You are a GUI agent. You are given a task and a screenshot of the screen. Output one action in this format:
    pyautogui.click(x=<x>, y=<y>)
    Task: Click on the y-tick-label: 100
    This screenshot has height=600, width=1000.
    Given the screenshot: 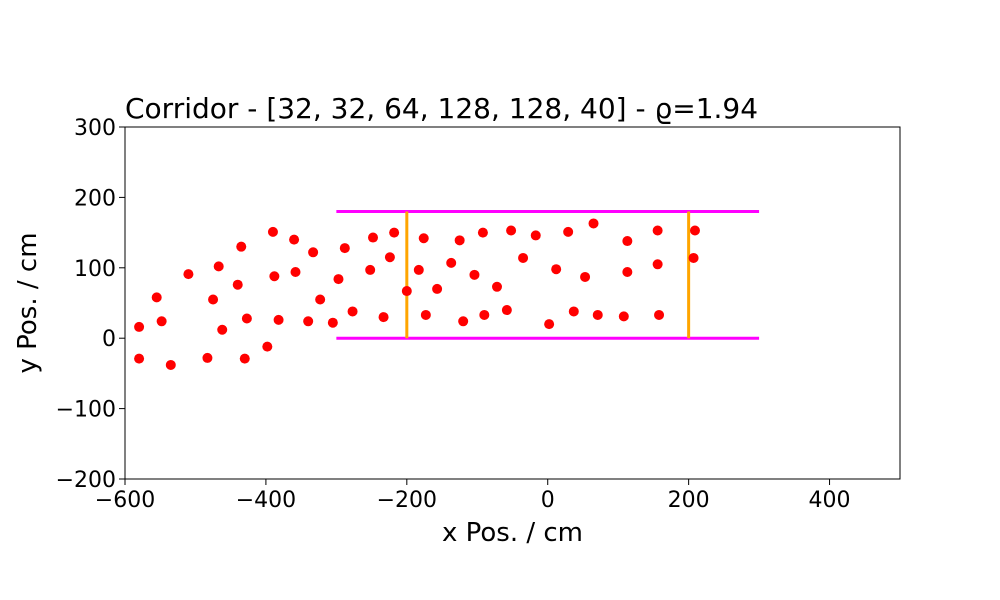 What is the action you would take?
    pyautogui.click(x=95, y=269)
    